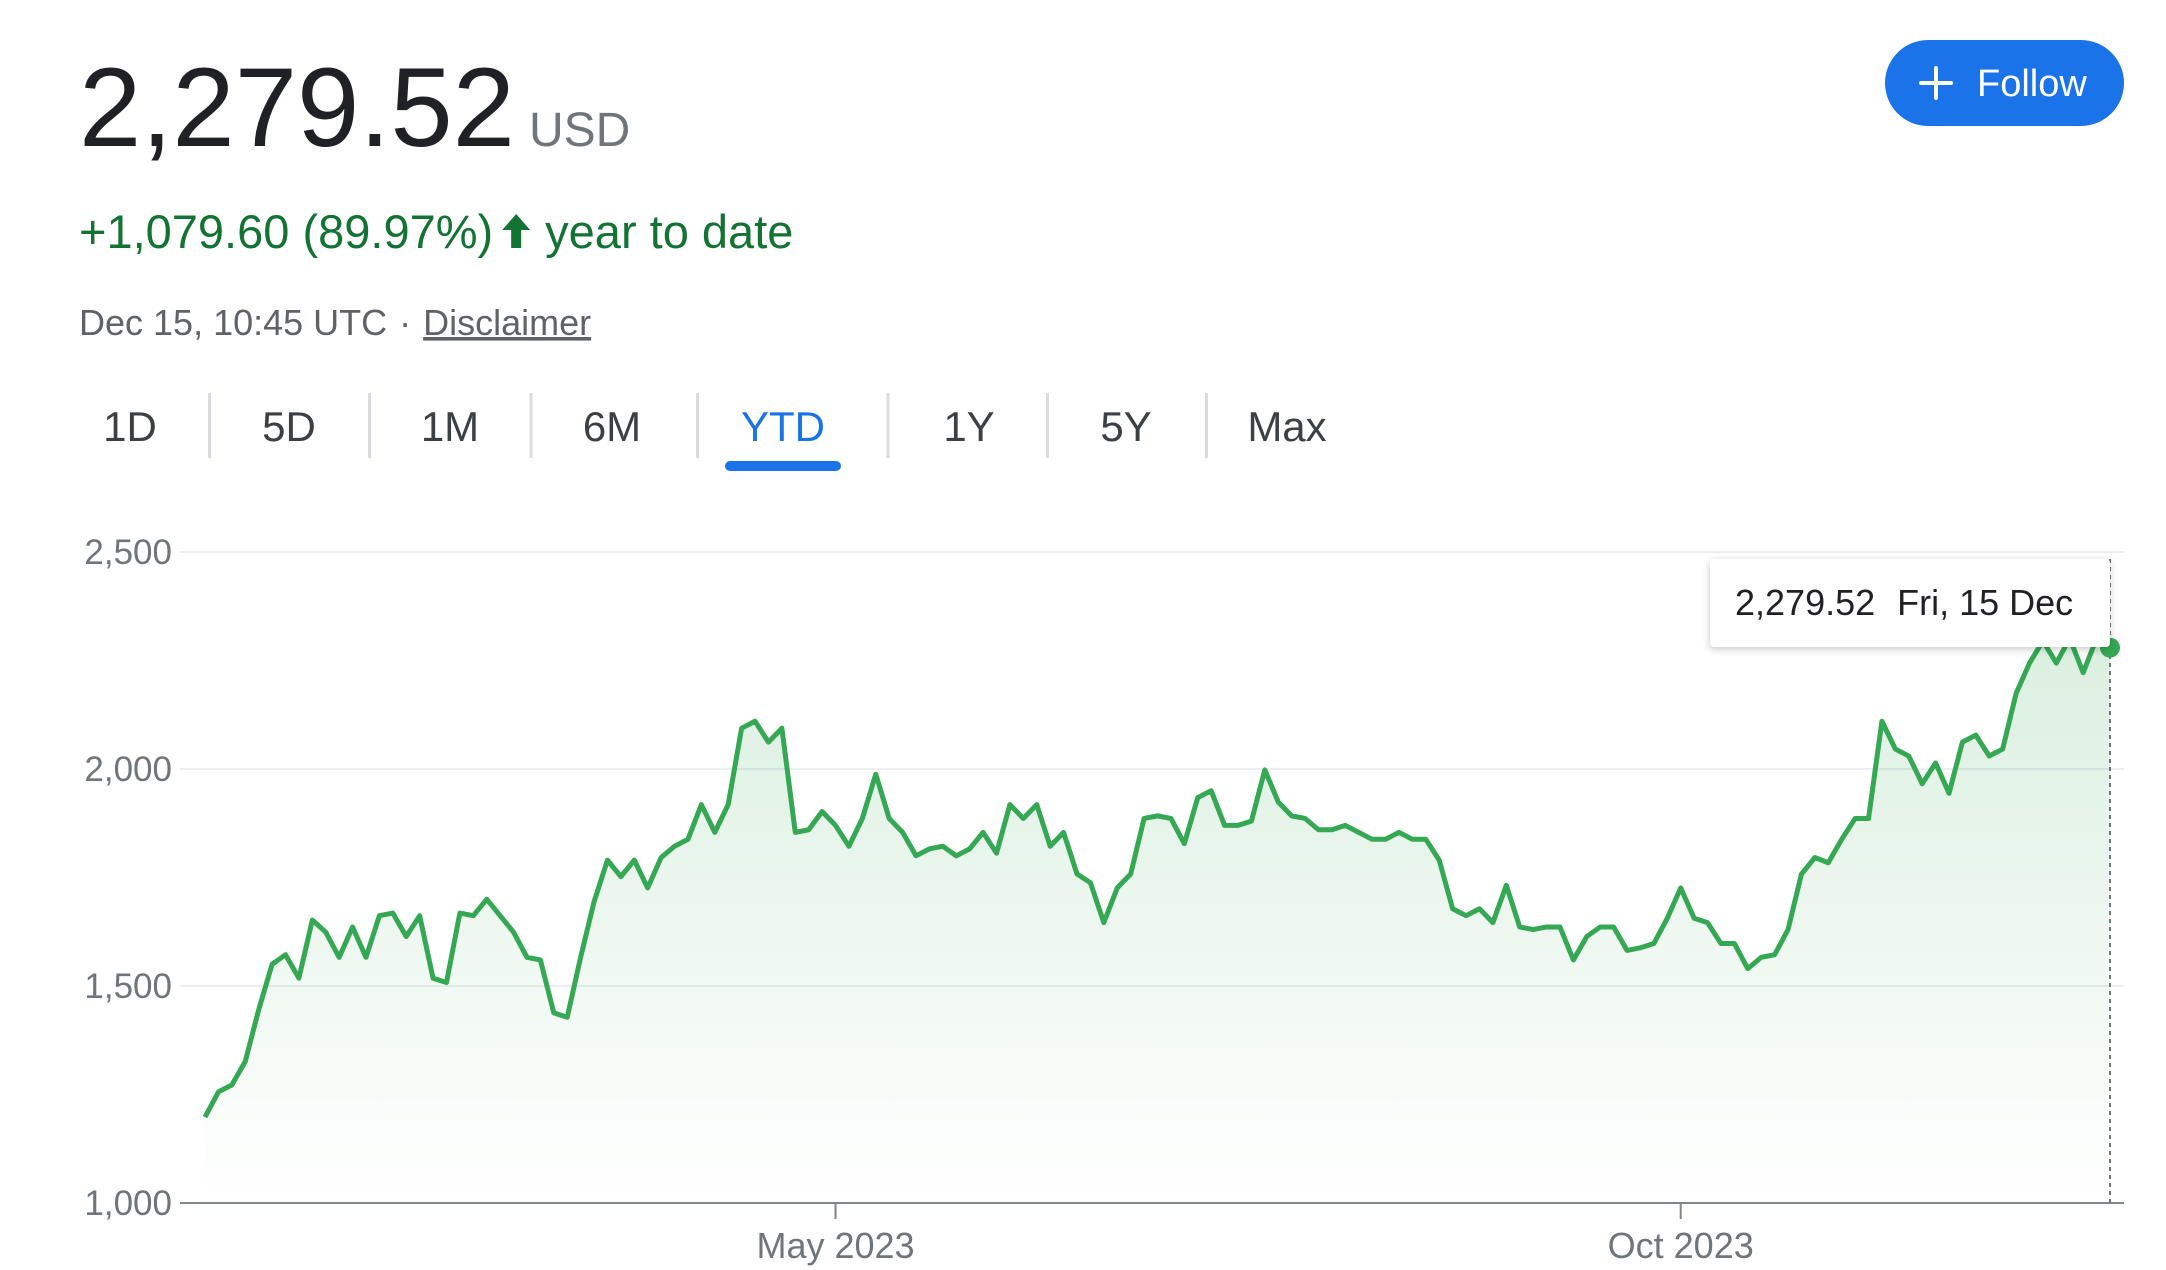 This screenshot has height=1270, width=2166. I want to click on price-change: +1,079.60 (89.97%), so click(286, 231).